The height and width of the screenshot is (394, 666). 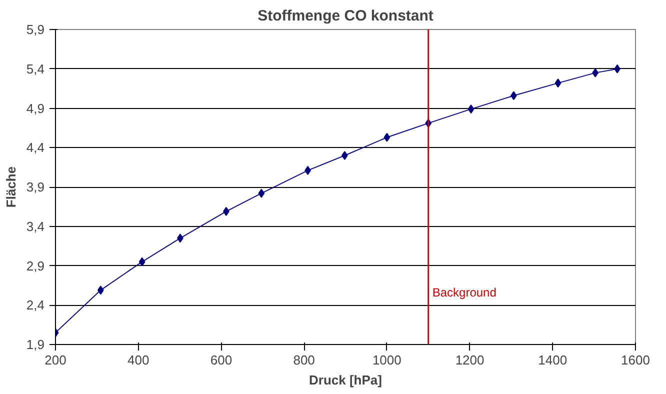 I want to click on y-tick-label: 4,4, so click(x=35, y=148).